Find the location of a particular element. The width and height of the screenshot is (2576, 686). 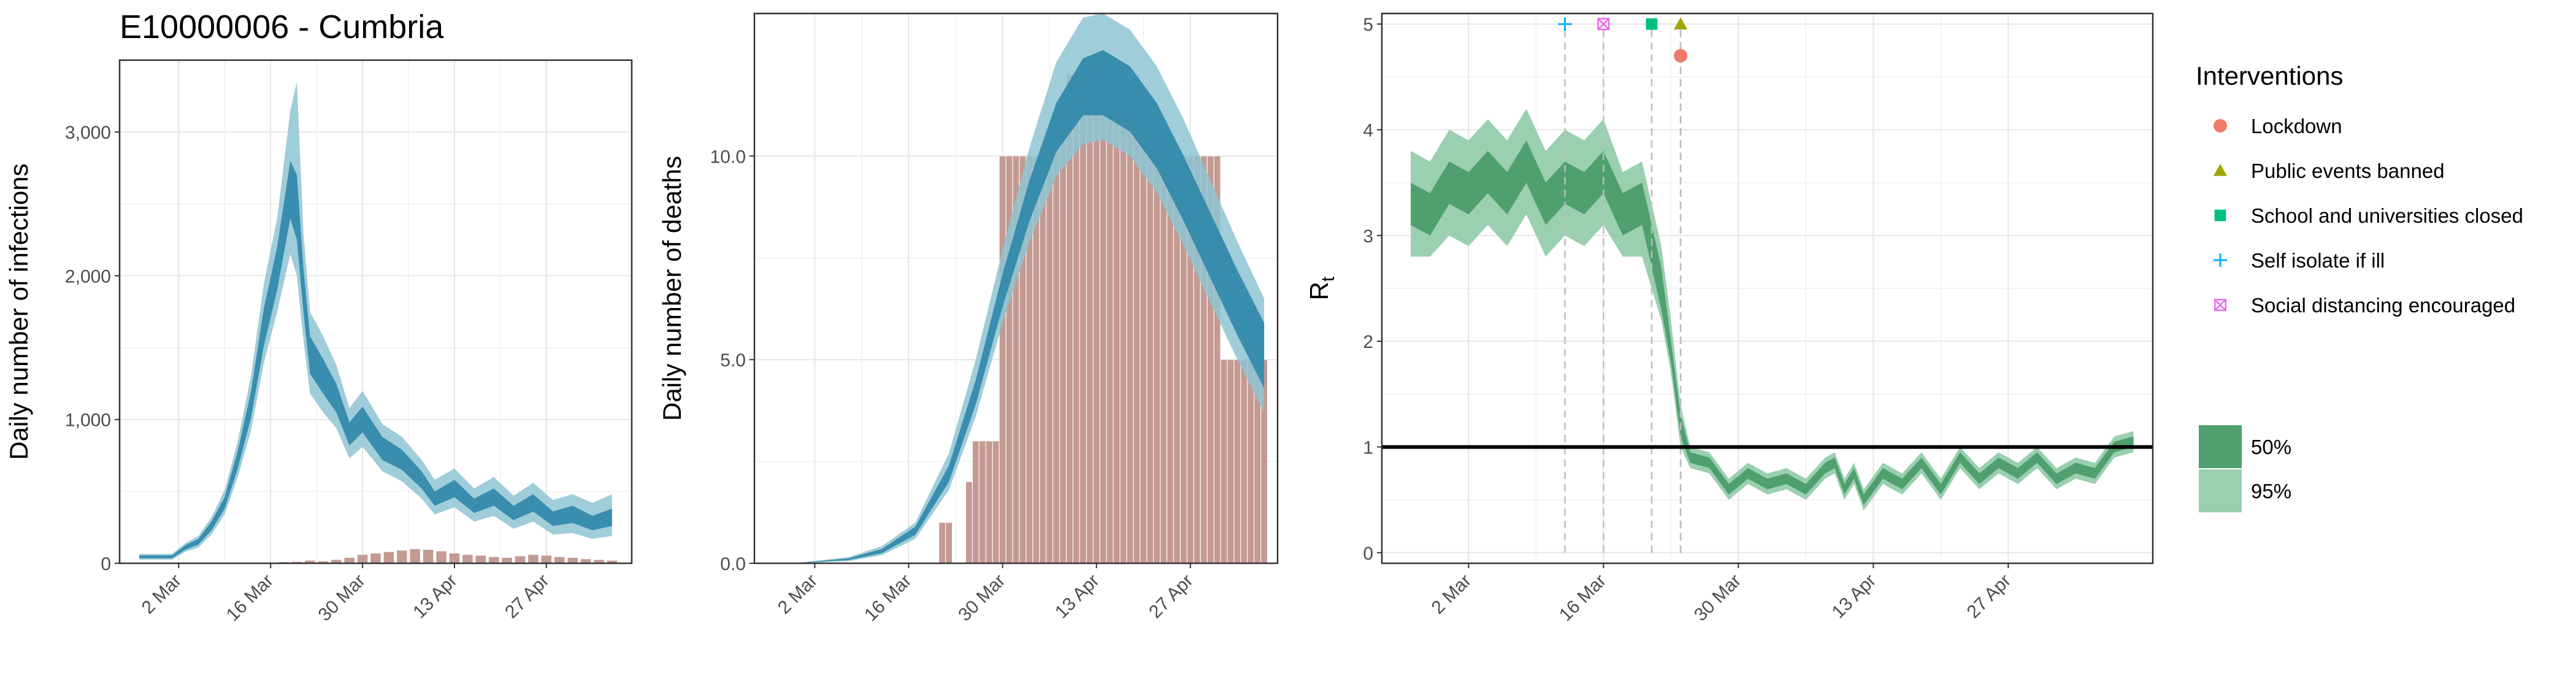

legend-item-label: School and universities closed is located at coordinates (2387, 215).